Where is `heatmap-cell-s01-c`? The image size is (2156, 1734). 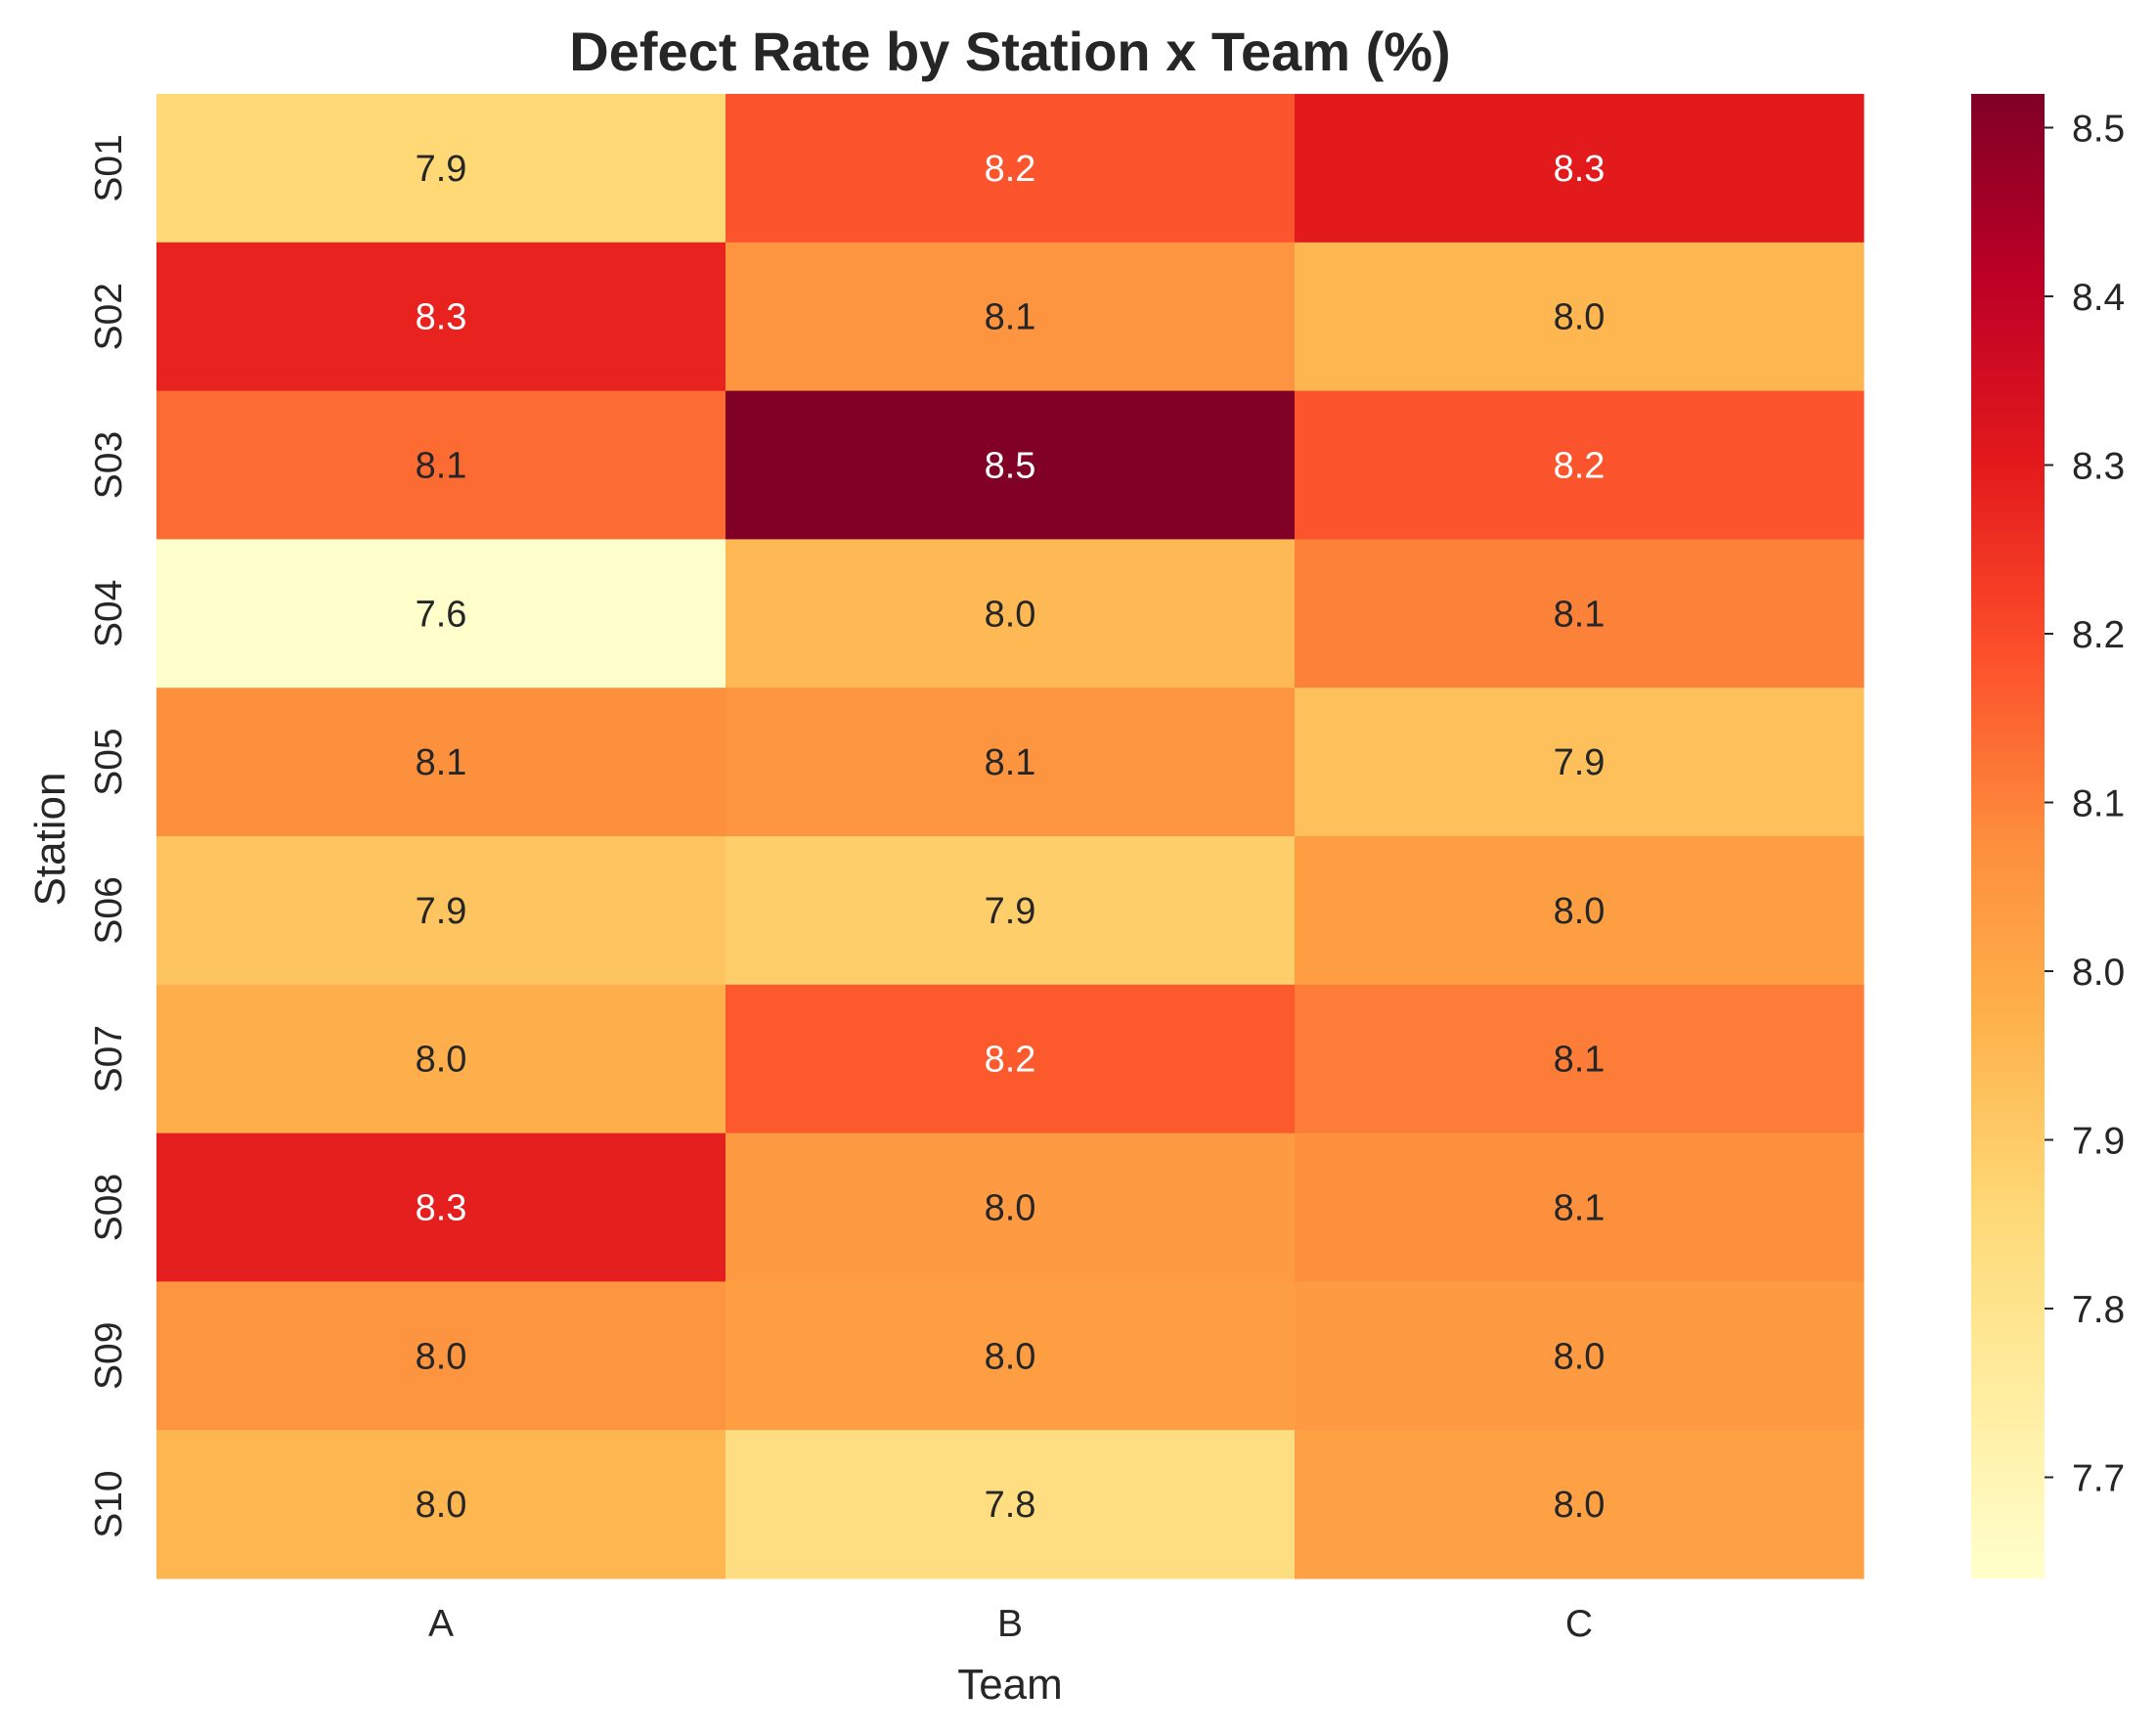 heatmap-cell-s01-c is located at coordinates (1580, 169).